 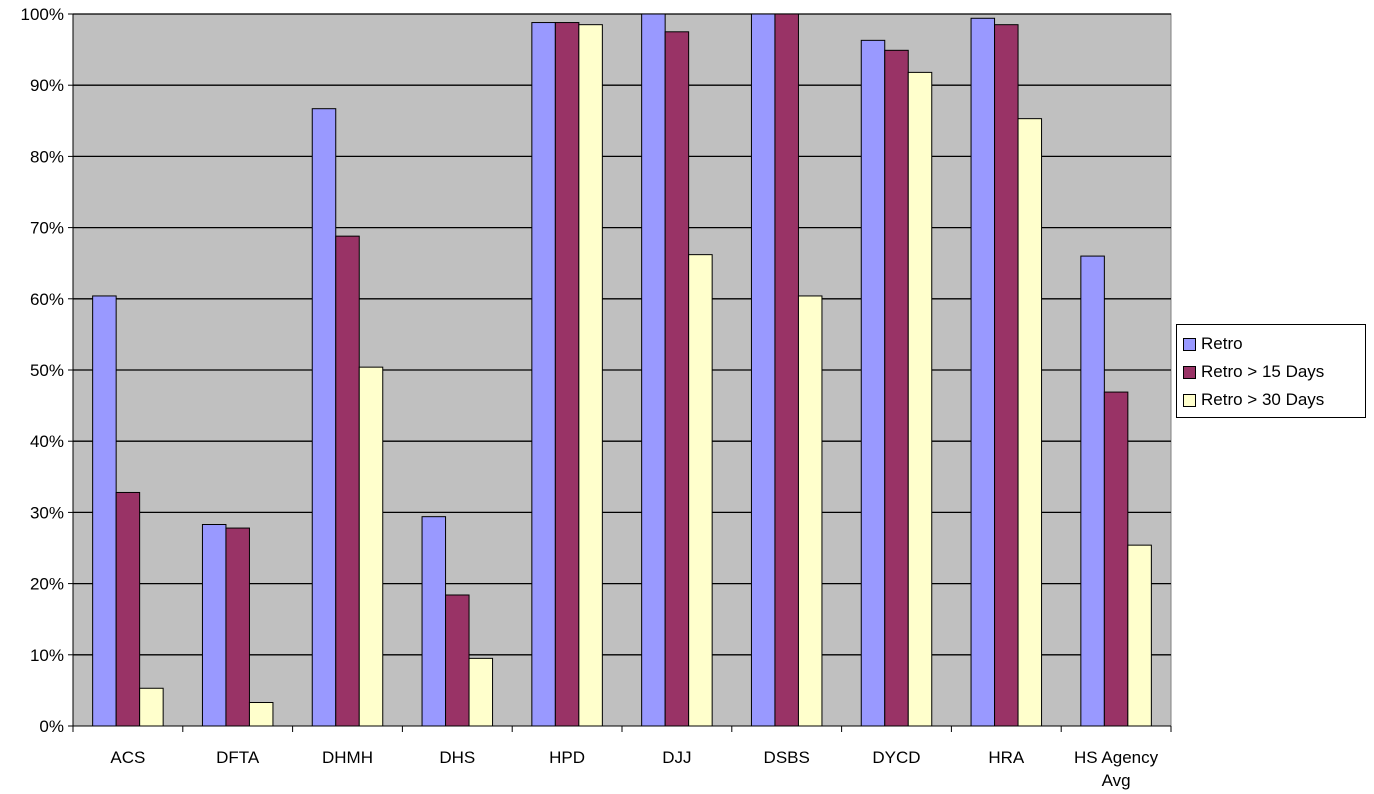 What do you see at coordinates (1116, 559) in the screenshot?
I see `bar-retro-15-days-hs-agency-avg` at bounding box center [1116, 559].